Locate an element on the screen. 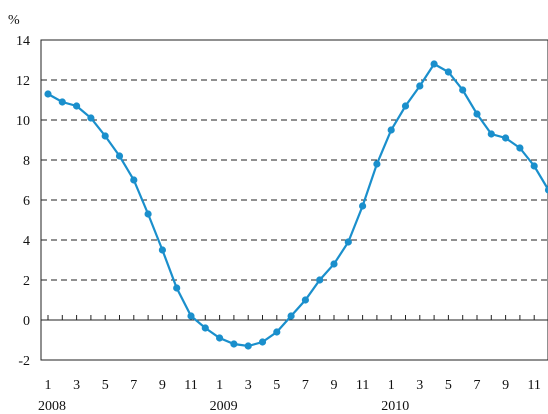  y-tick-label: 8 is located at coordinates (26, 161).